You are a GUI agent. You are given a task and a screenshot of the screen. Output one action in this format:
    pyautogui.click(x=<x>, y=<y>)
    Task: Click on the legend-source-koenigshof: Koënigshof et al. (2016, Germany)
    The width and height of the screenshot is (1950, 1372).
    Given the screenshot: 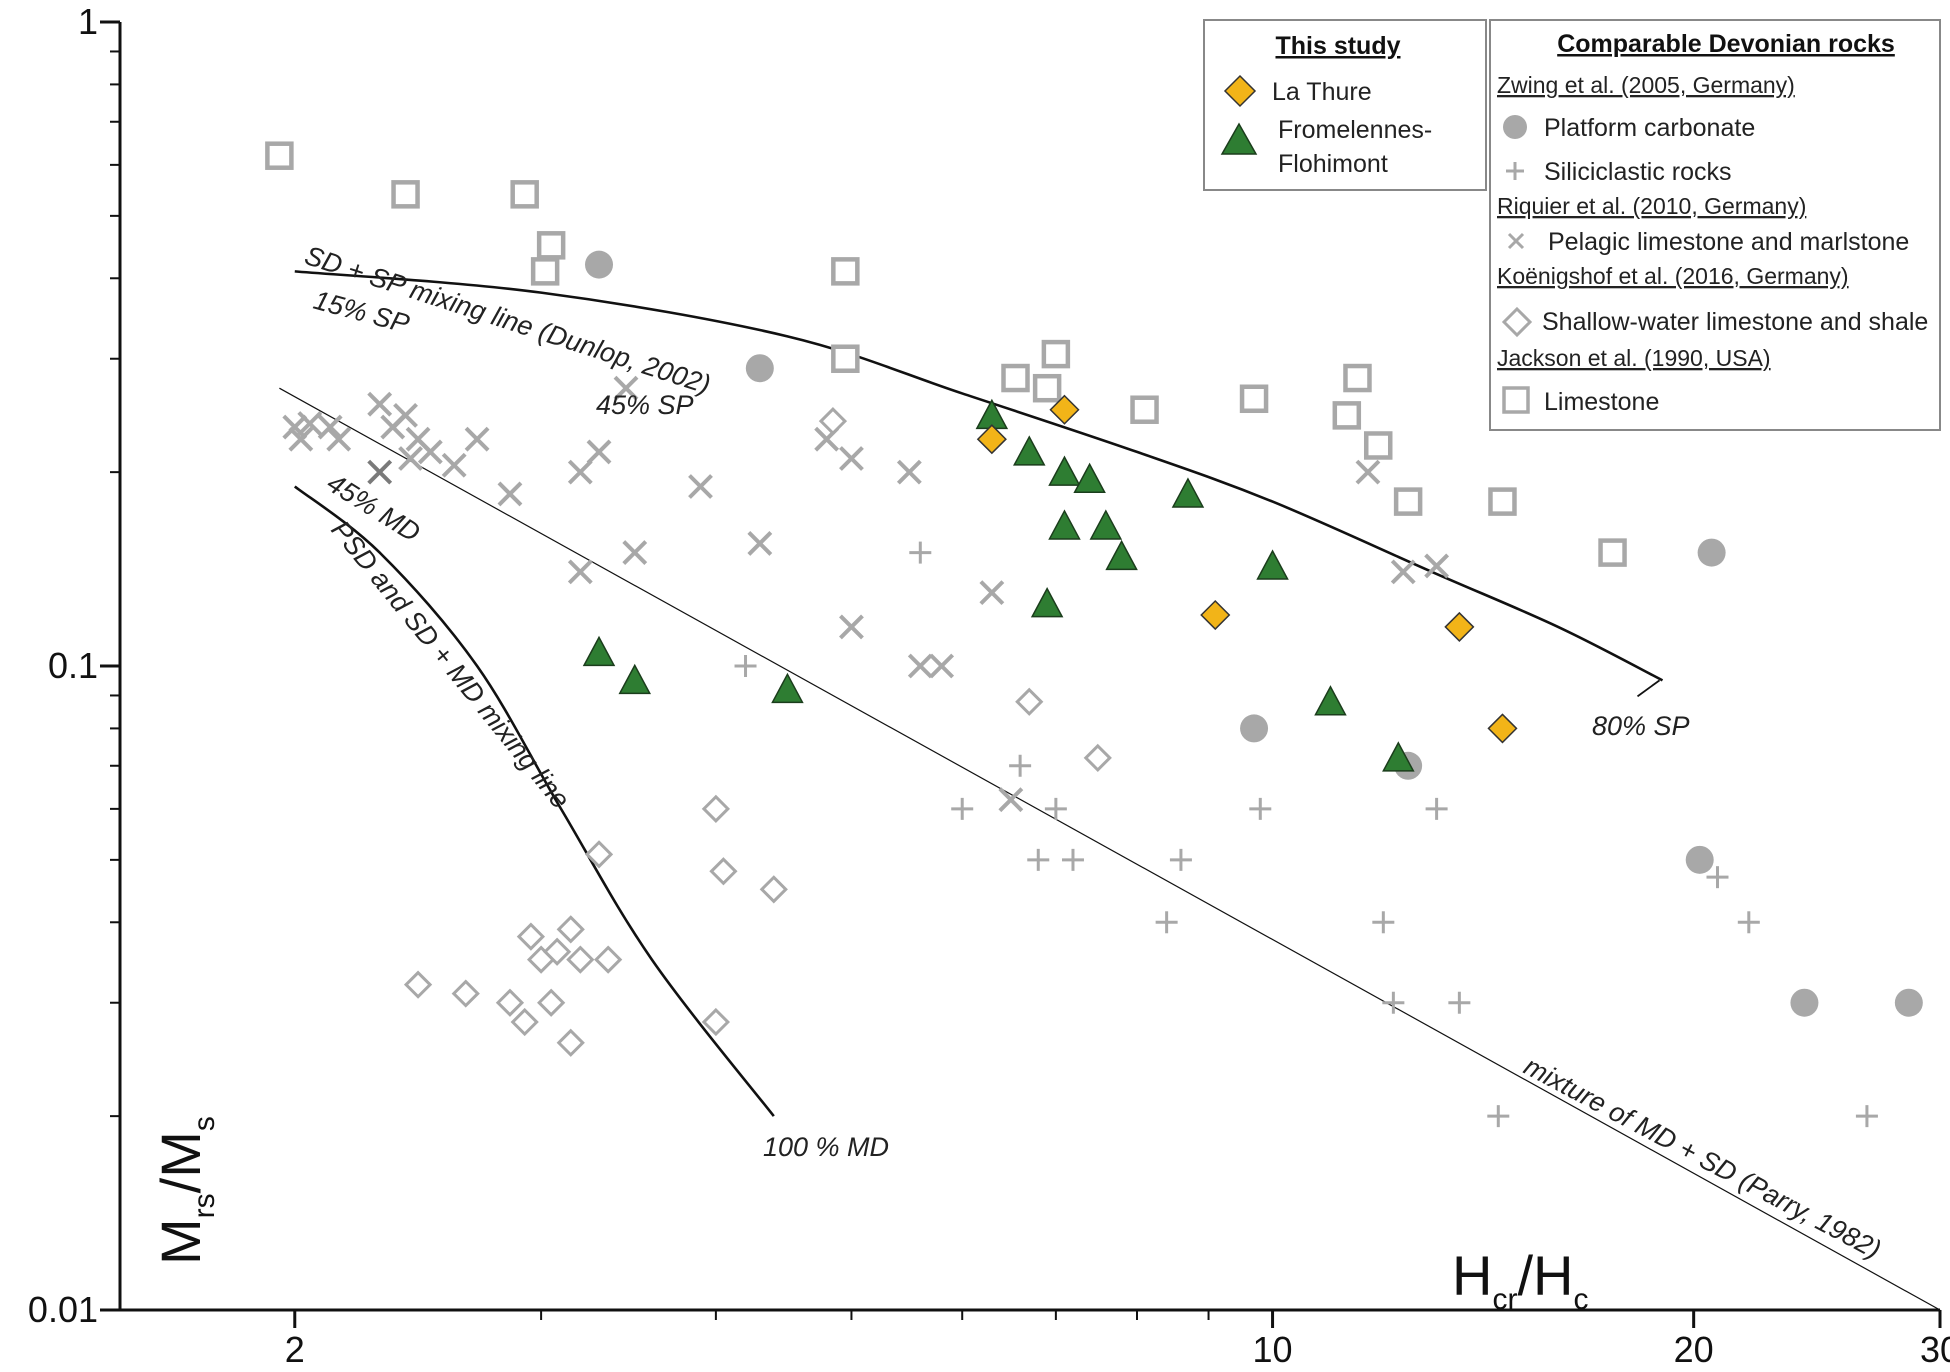 What is the action you would take?
    pyautogui.click(x=1673, y=276)
    